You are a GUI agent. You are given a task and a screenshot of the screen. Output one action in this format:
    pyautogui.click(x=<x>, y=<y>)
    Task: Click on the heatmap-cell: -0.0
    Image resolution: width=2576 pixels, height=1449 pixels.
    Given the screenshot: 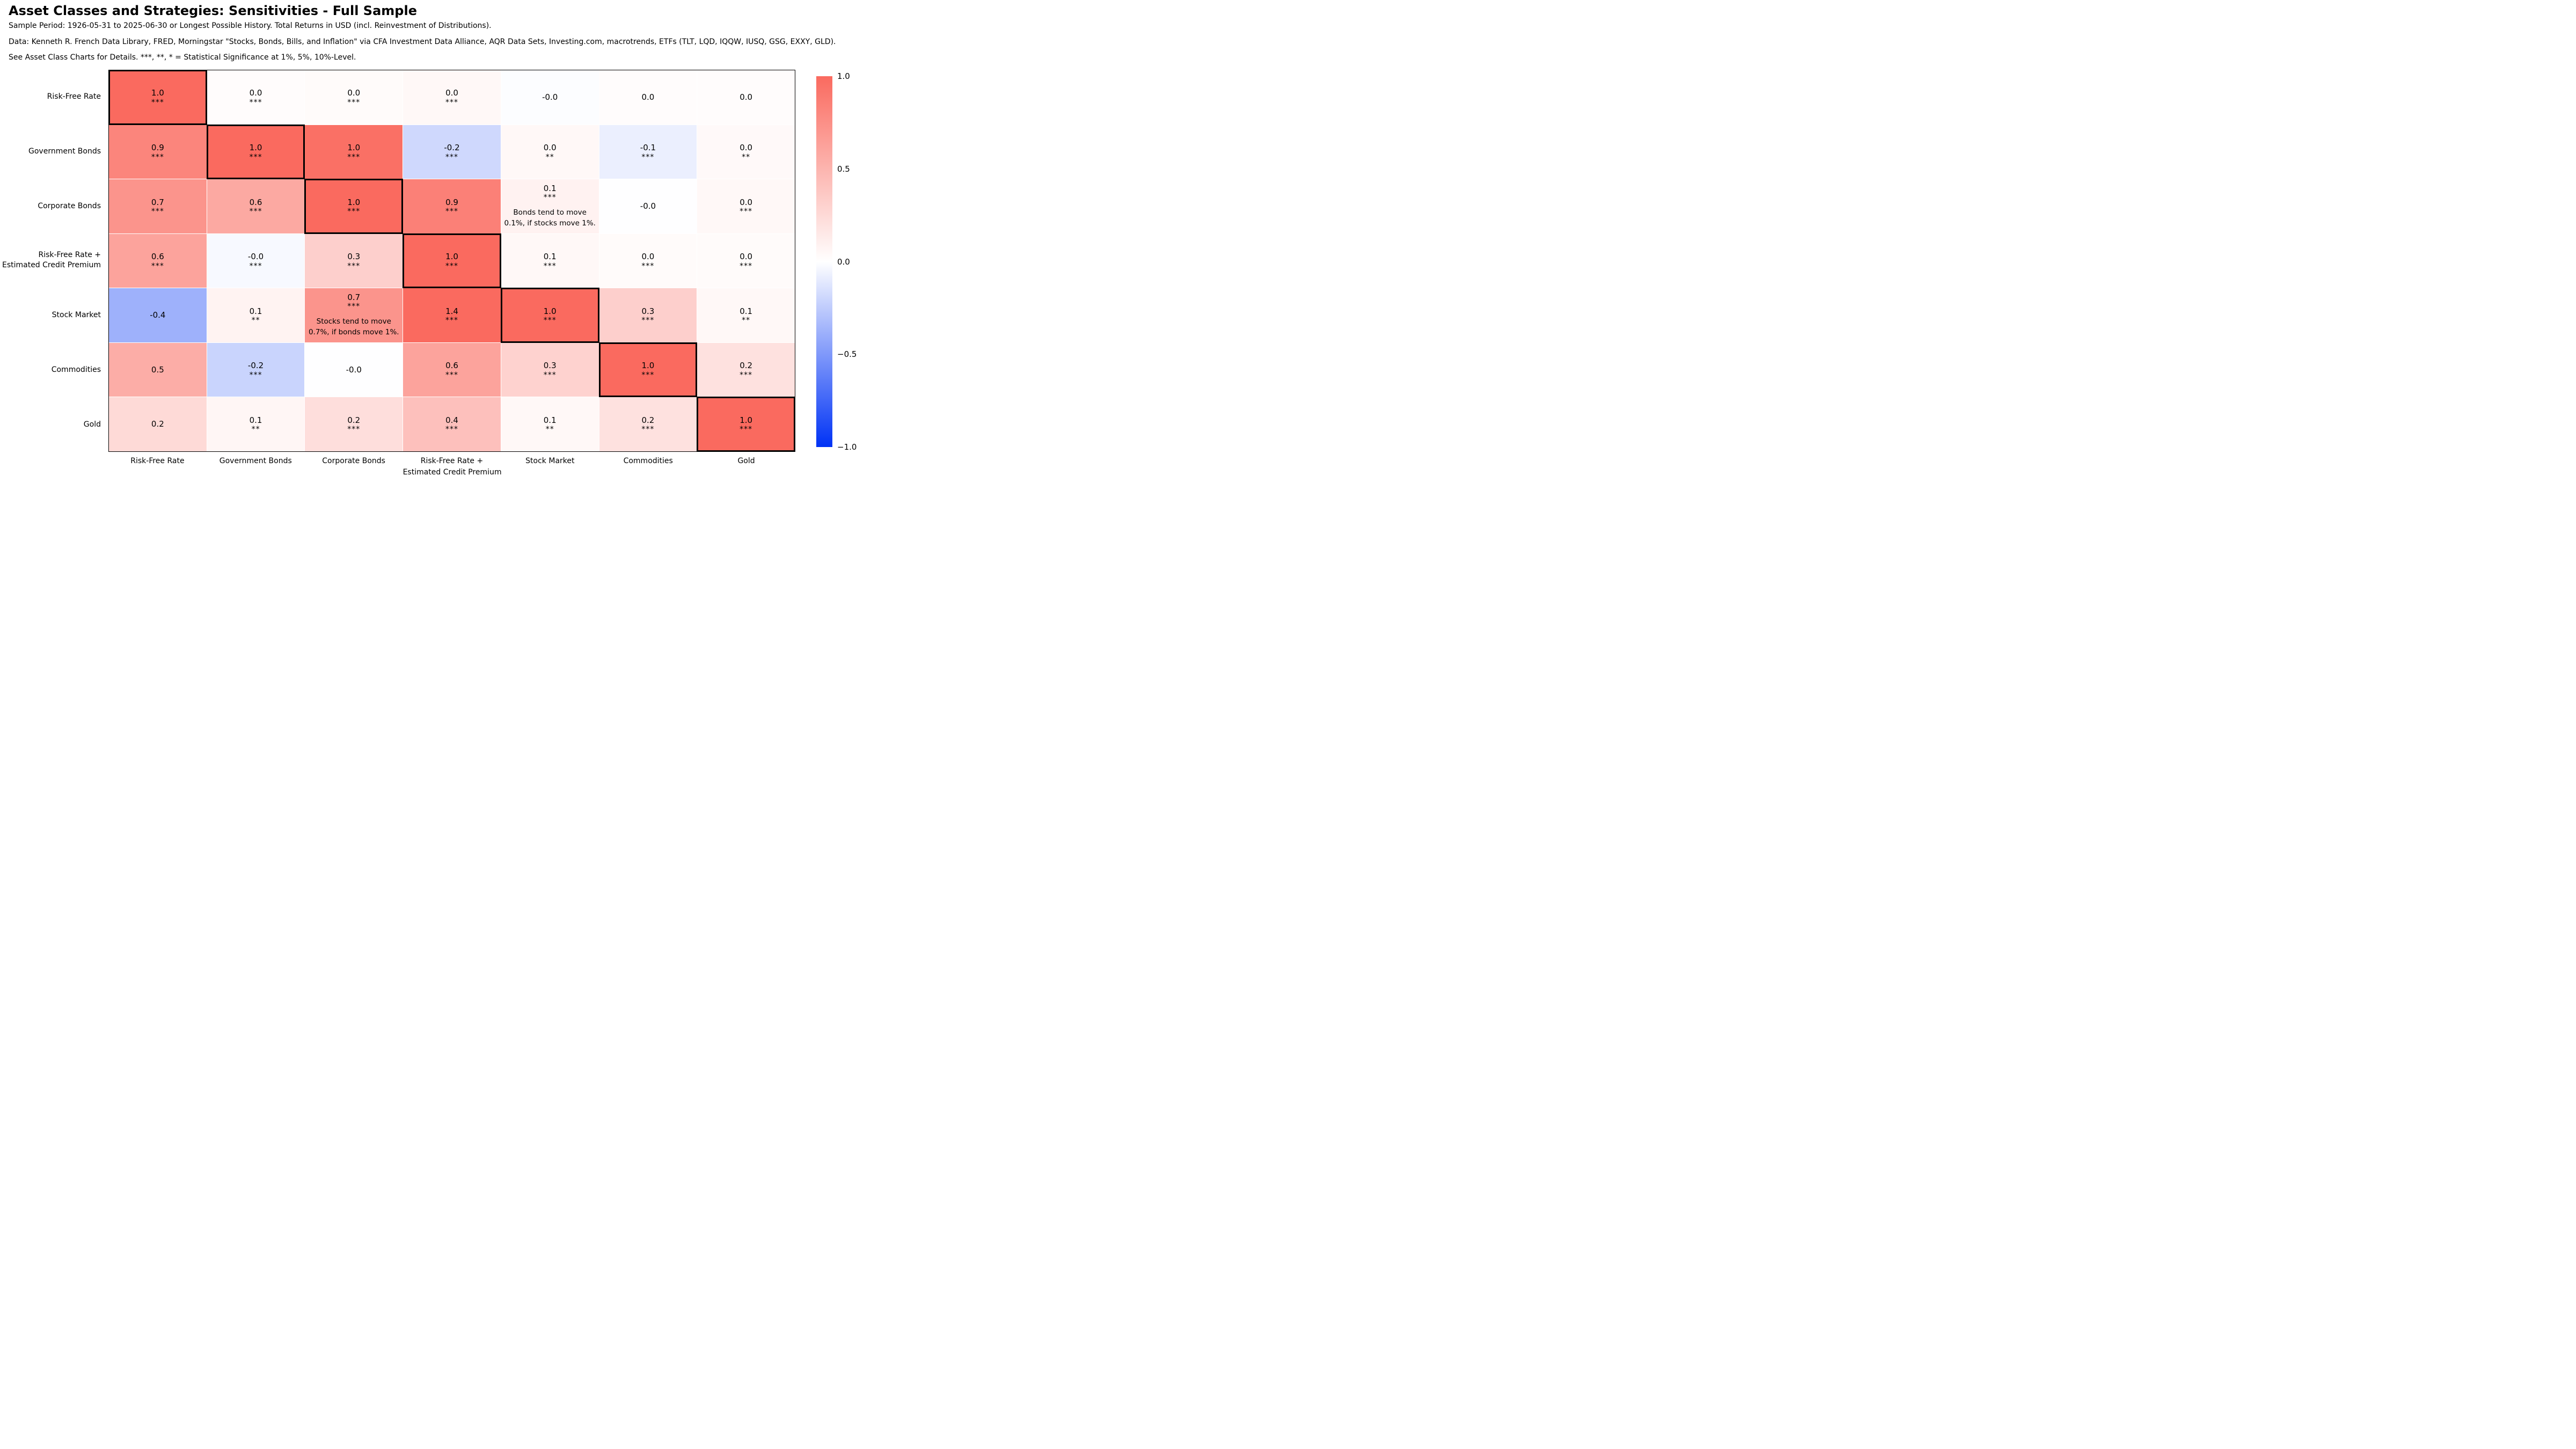 What is the action you would take?
    pyautogui.click(x=354, y=369)
    